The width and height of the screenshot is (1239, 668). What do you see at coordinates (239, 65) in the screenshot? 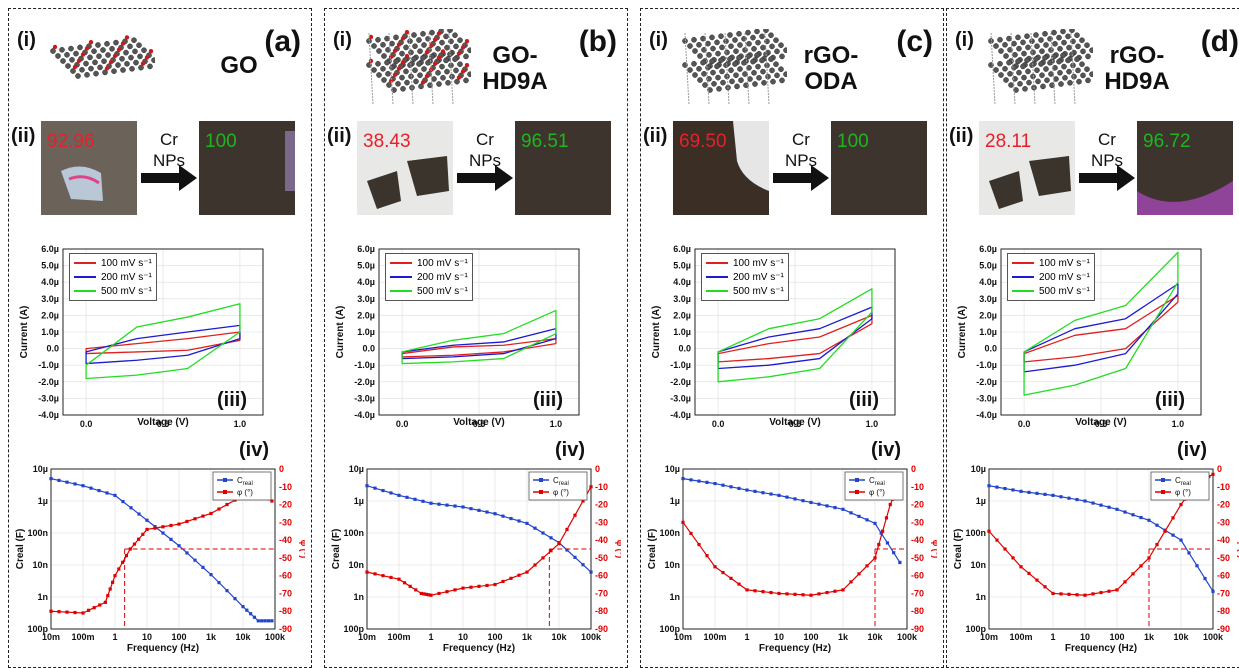
I see `sample-title: GO` at bounding box center [239, 65].